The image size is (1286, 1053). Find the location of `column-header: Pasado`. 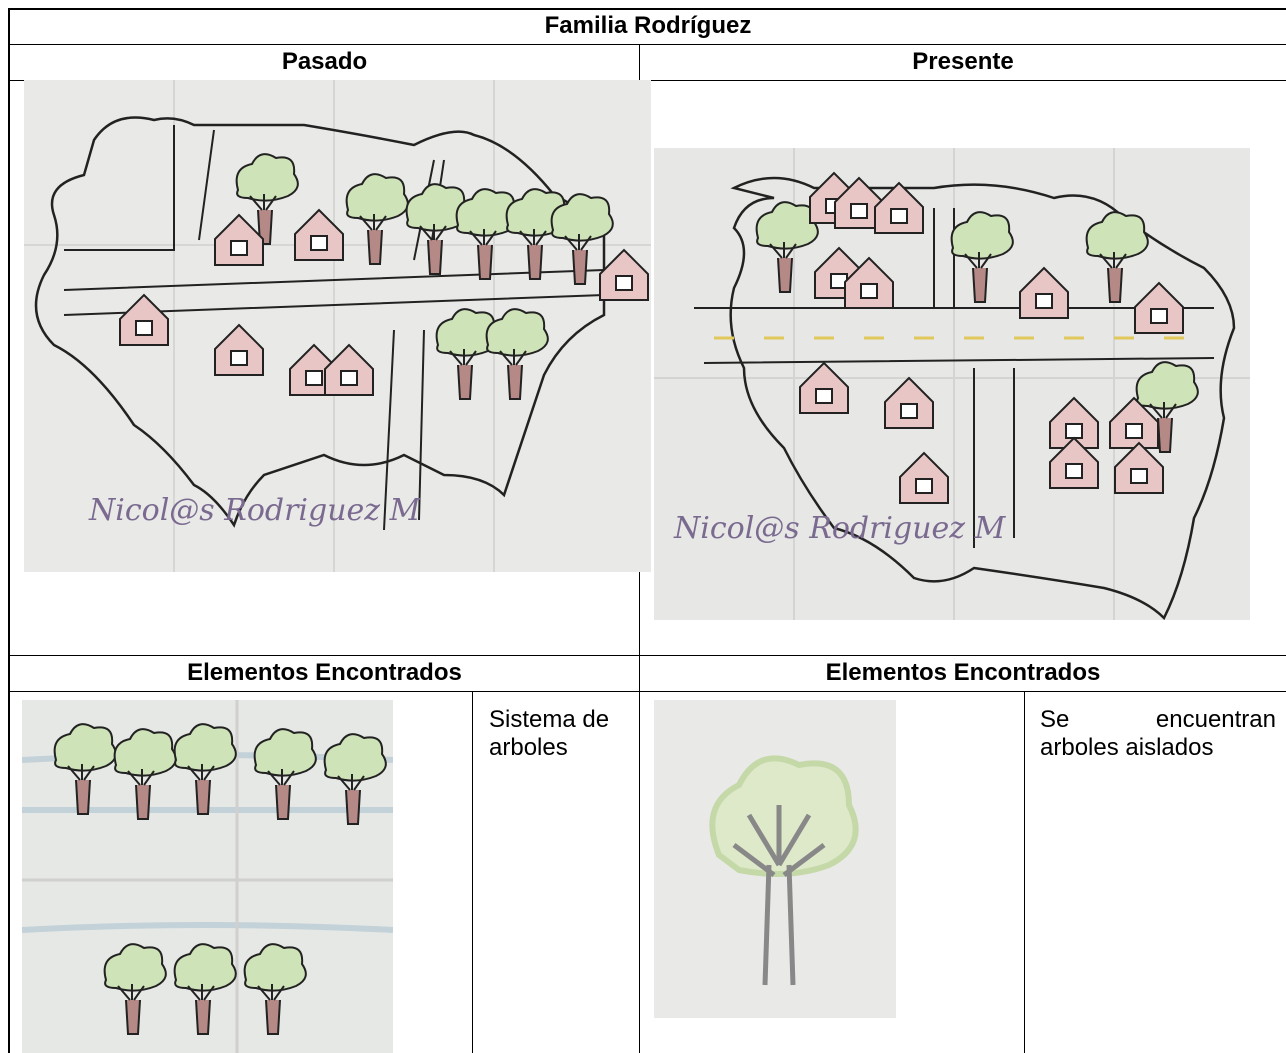

column-header: Pasado is located at coordinates (324, 61).